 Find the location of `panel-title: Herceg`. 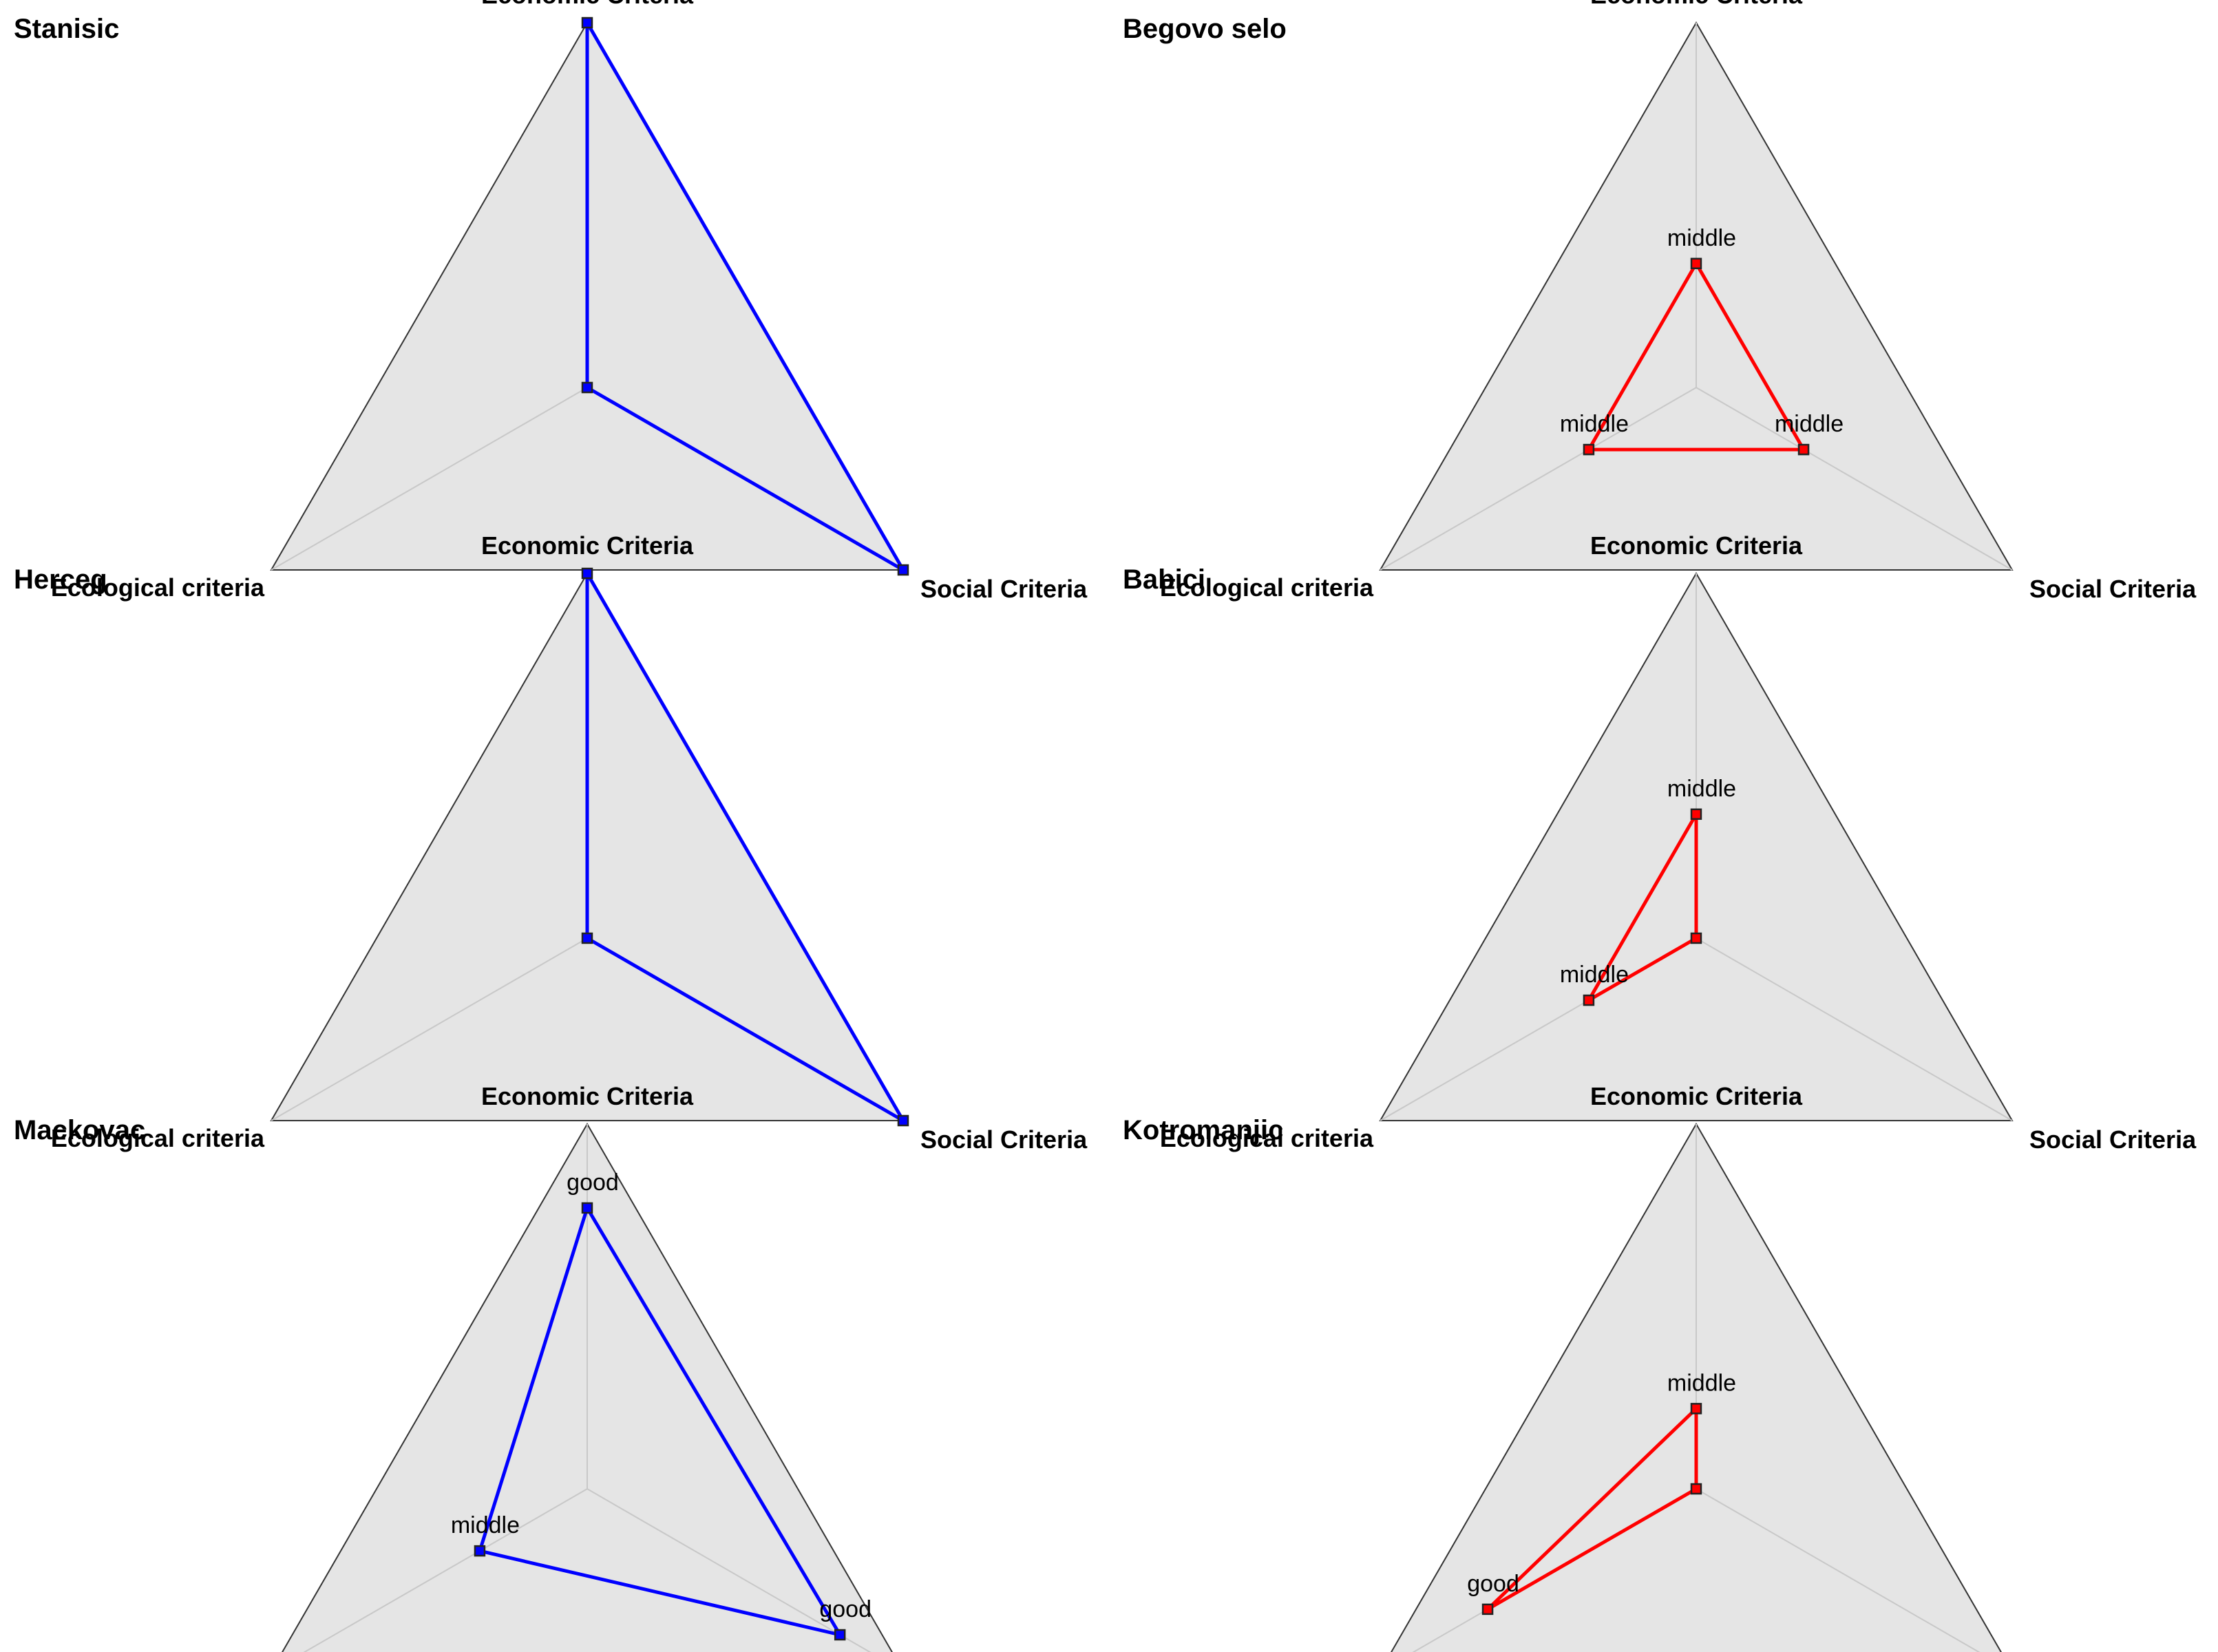

panel-title: Herceg is located at coordinates (61, 579).